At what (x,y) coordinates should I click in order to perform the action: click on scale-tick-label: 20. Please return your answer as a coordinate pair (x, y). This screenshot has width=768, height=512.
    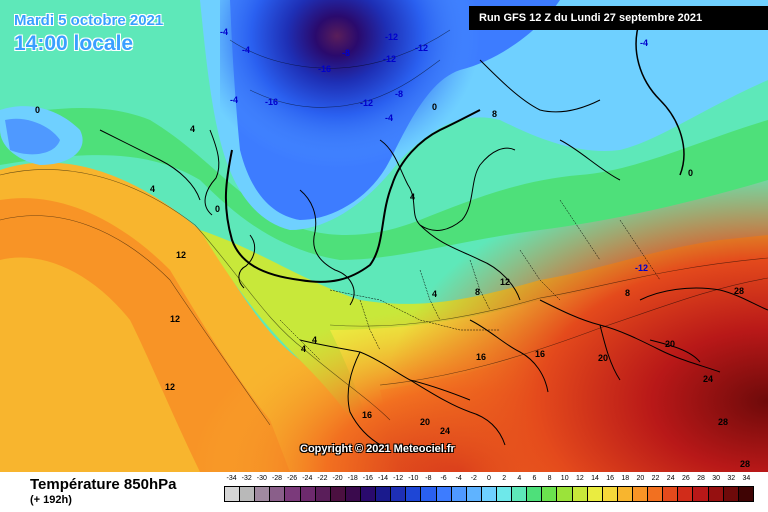
    Looking at the image, I should click on (640, 478).